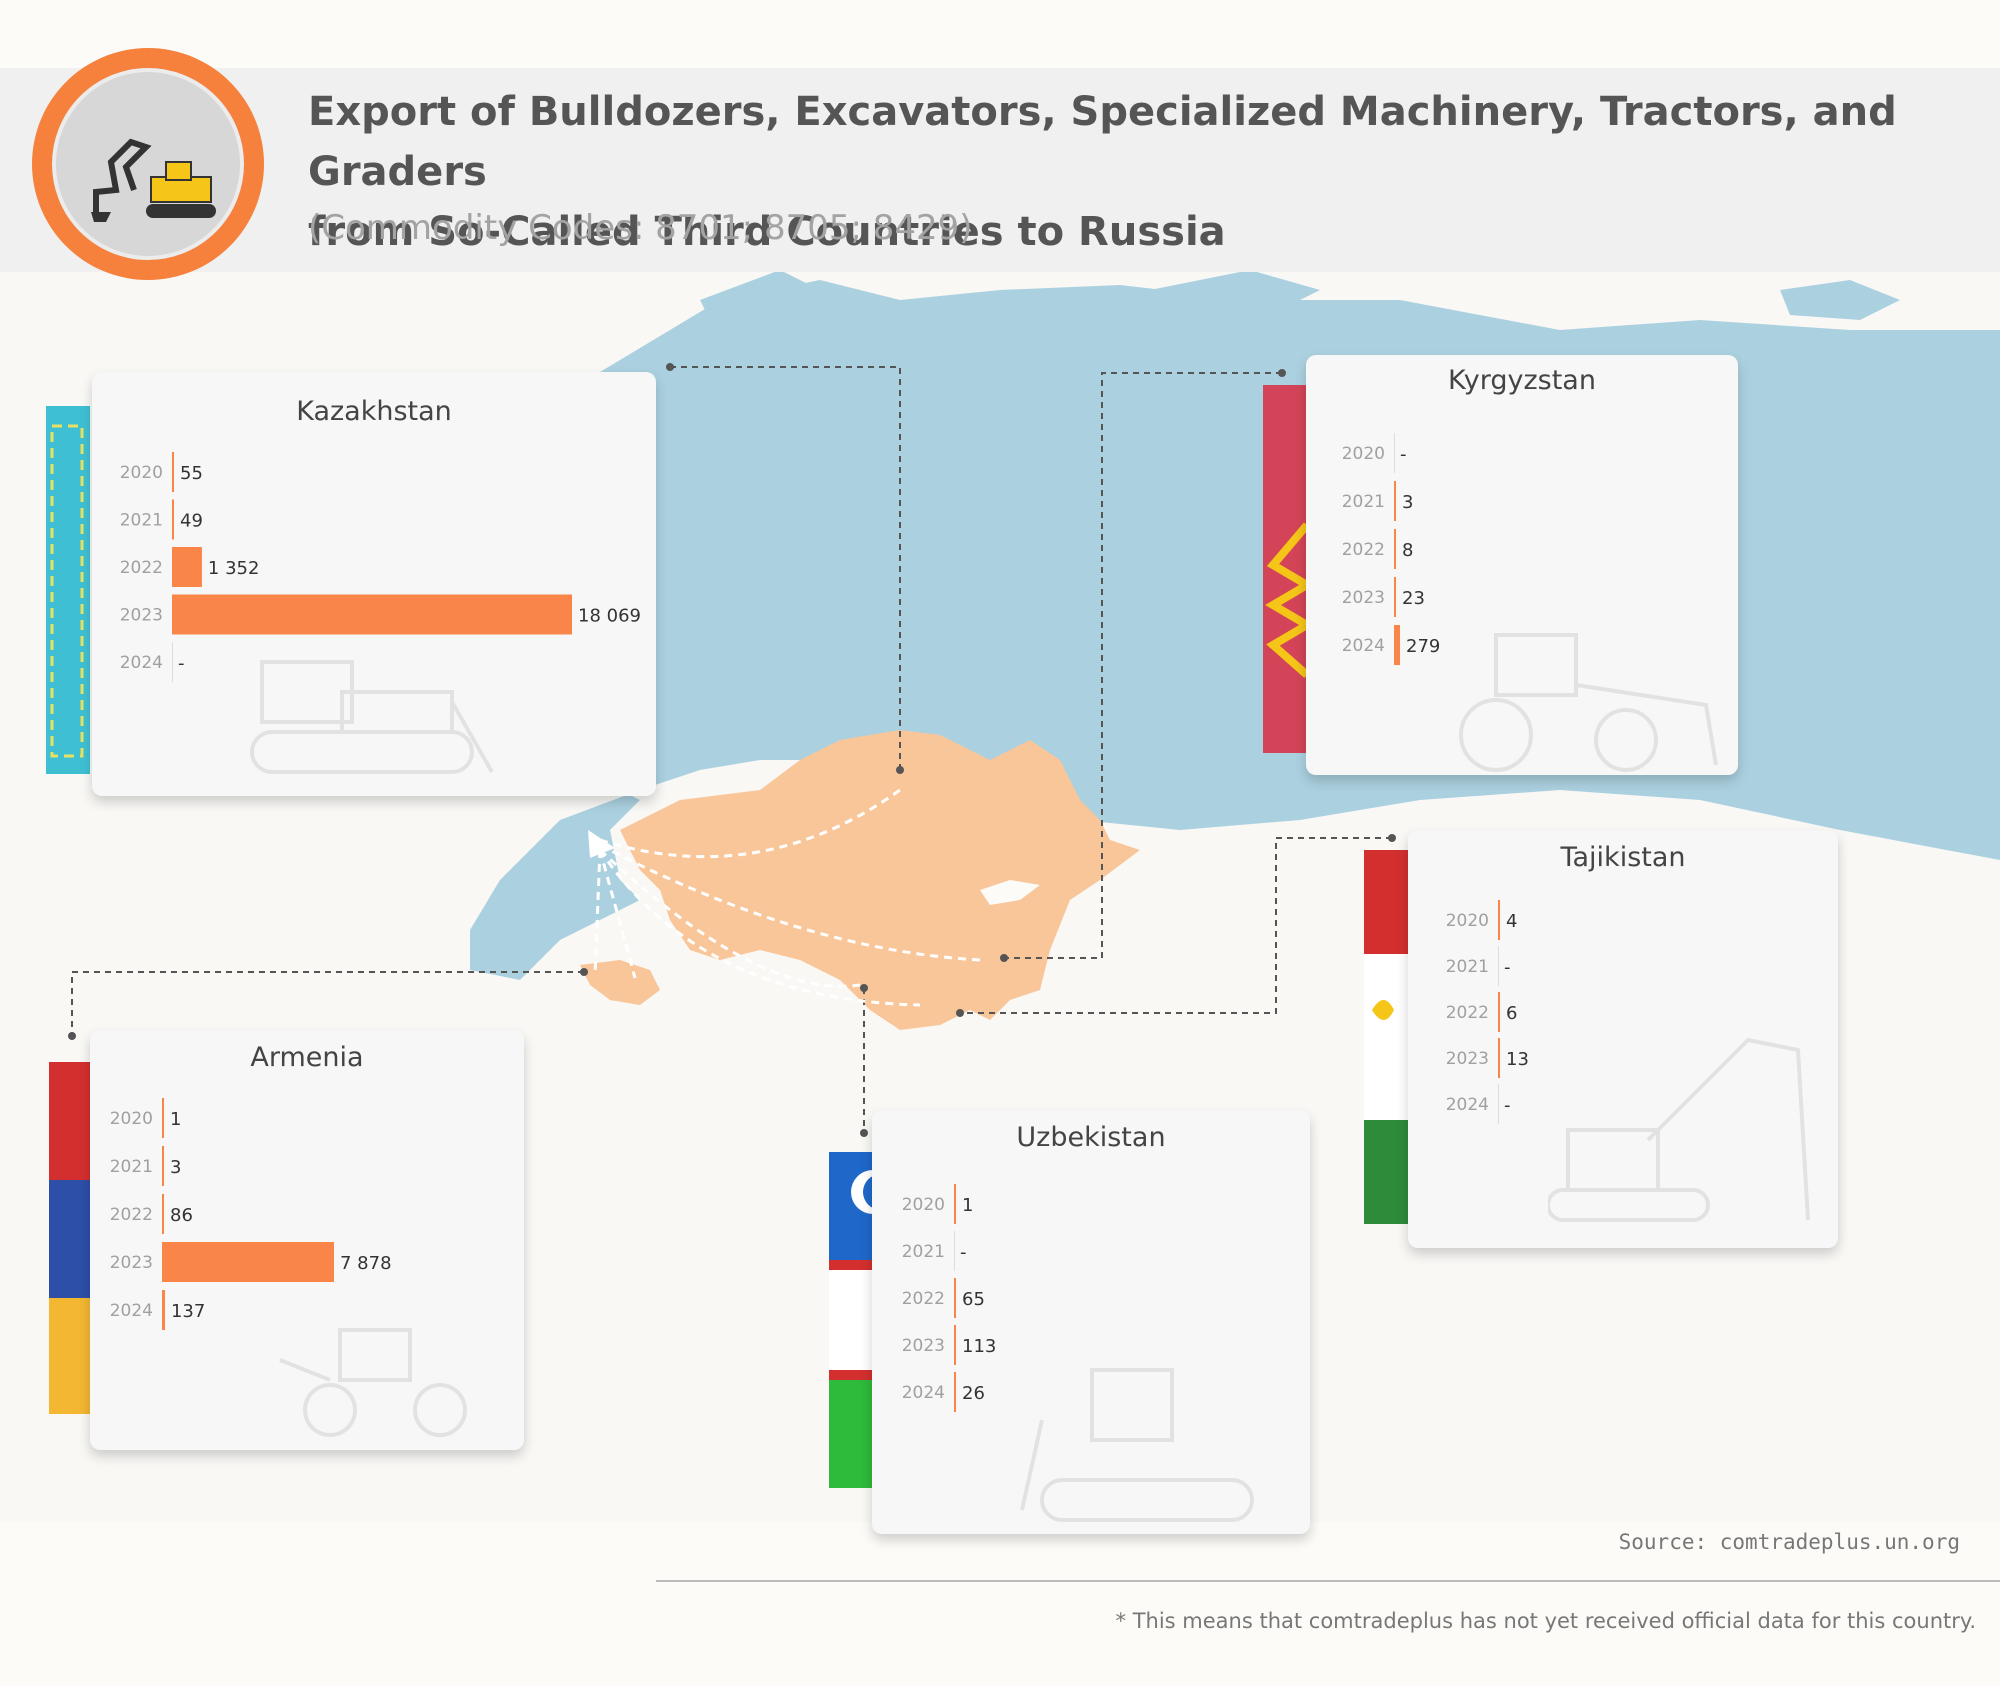 The width and height of the screenshot is (2000, 1686). What do you see at coordinates (191, 521) in the screenshot?
I see `value-label: 49` at bounding box center [191, 521].